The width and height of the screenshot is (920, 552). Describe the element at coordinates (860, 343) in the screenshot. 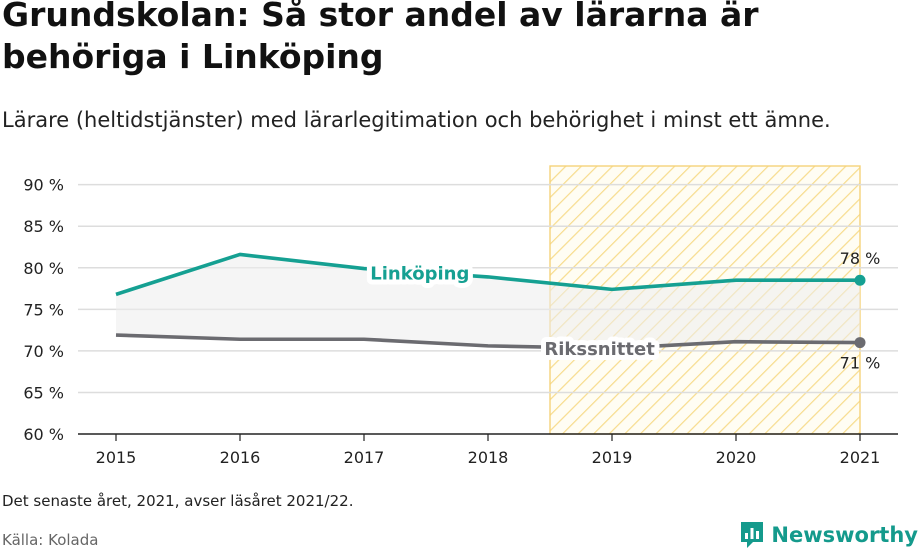

I see `end-point-rikssnittet` at that location.